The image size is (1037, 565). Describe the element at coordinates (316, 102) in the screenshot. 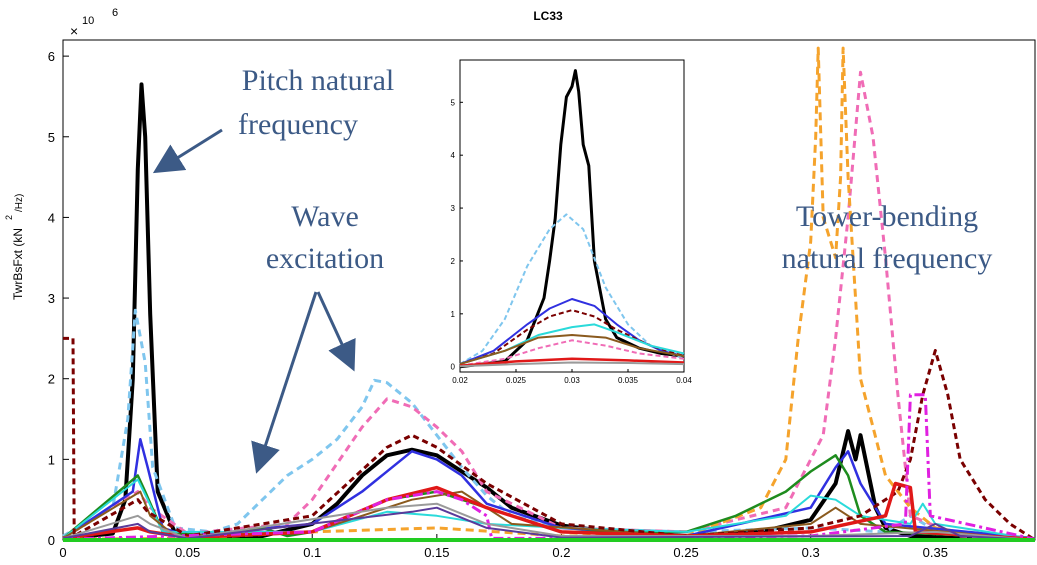

I see `annotation-pitch: Pitch natural frequency` at that location.